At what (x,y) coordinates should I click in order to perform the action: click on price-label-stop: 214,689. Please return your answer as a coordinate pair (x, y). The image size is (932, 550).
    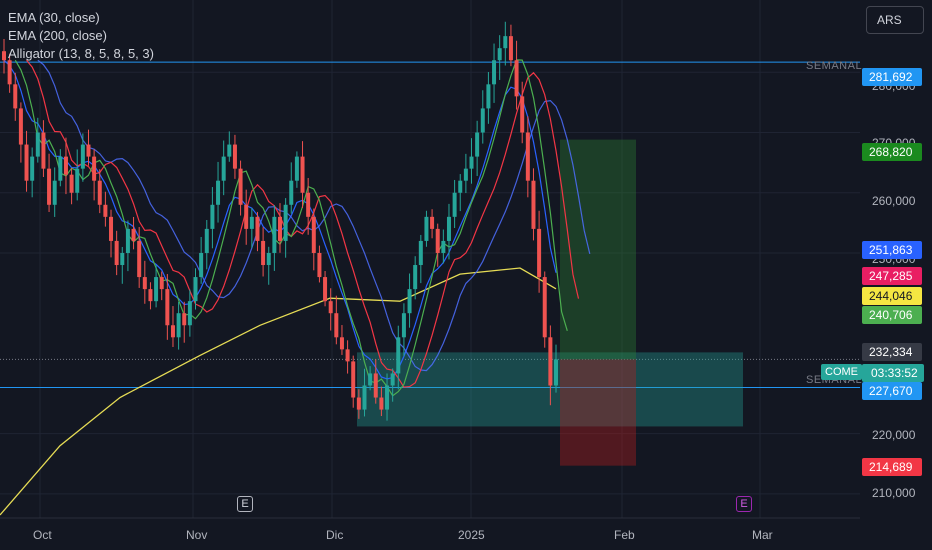
    Looking at the image, I should click on (892, 467).